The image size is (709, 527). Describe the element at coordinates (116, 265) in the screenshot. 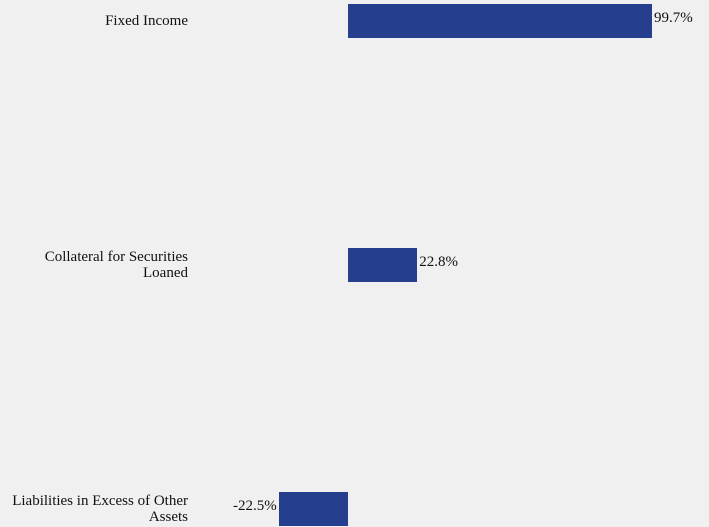

I see `category-label: Collateral for Securities Loaned` at that location.